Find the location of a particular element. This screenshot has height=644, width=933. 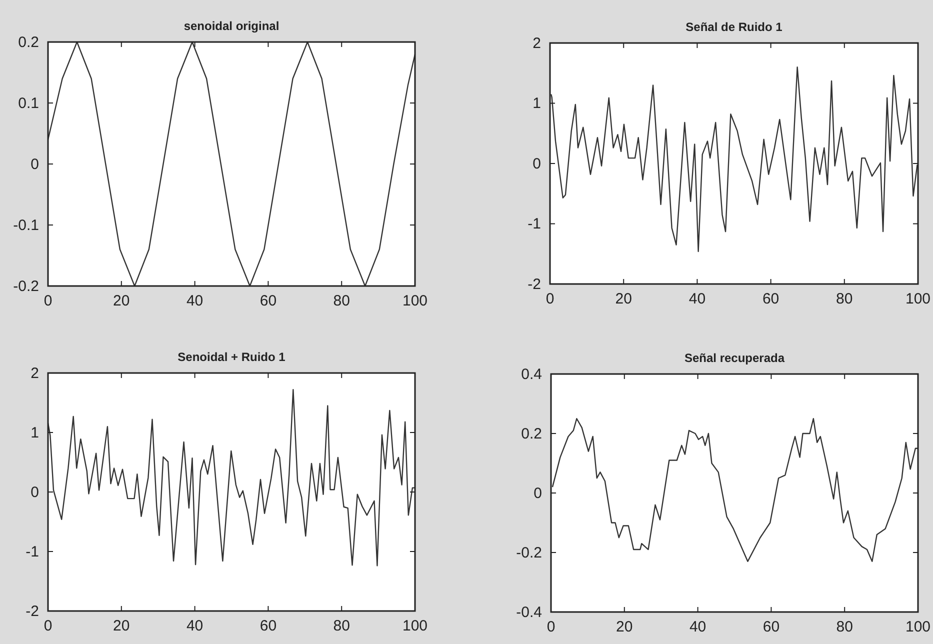

y-tick-label: -0.4 is located at coordinates (529, 612).